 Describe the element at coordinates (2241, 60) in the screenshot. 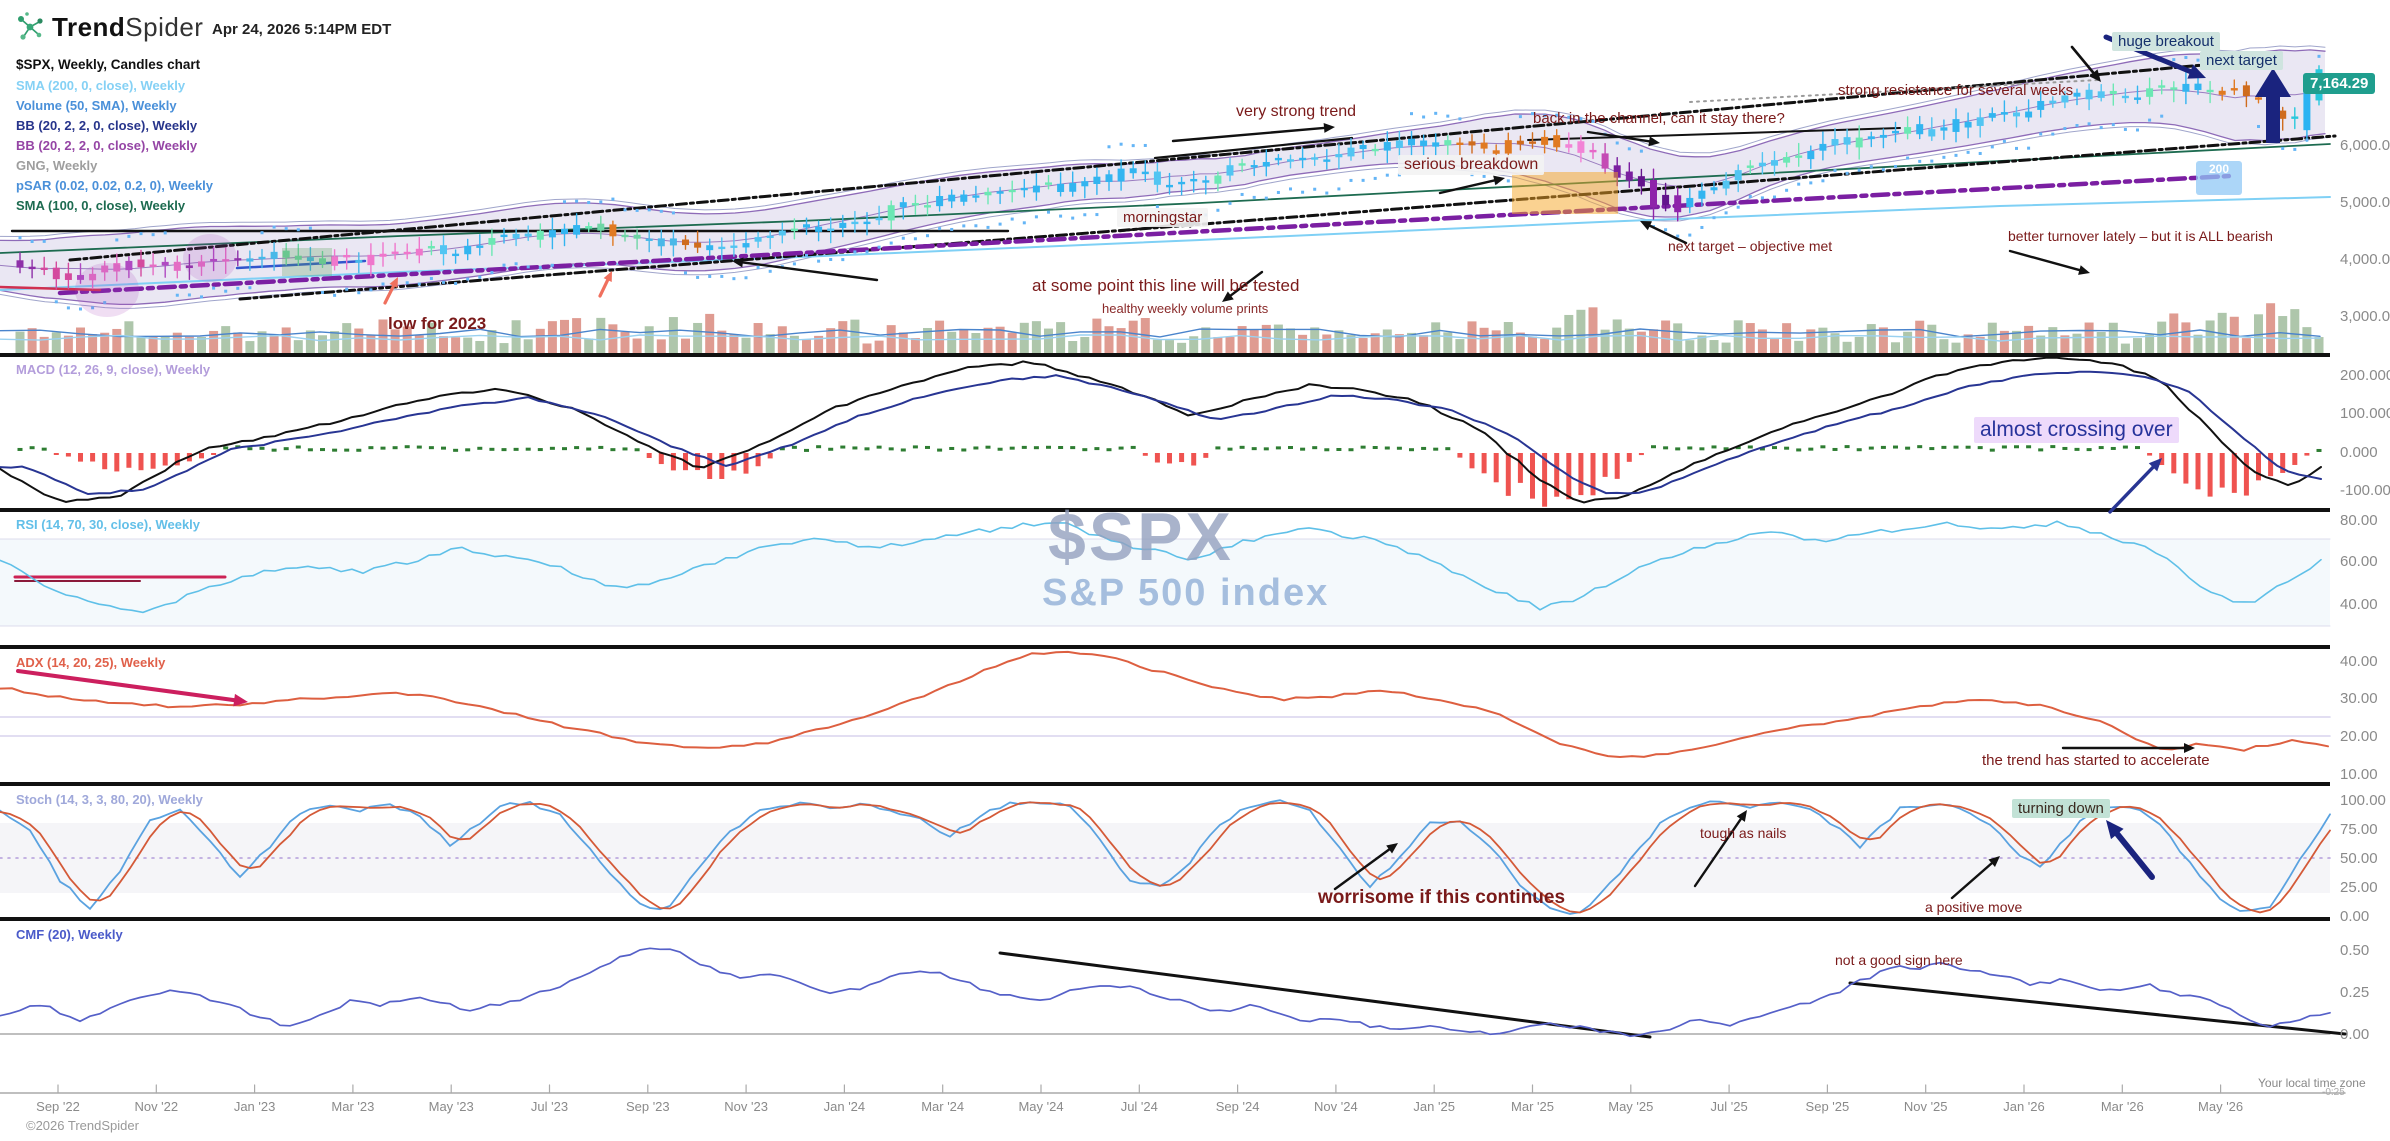

I see `ann-next-target: next target` at that location.